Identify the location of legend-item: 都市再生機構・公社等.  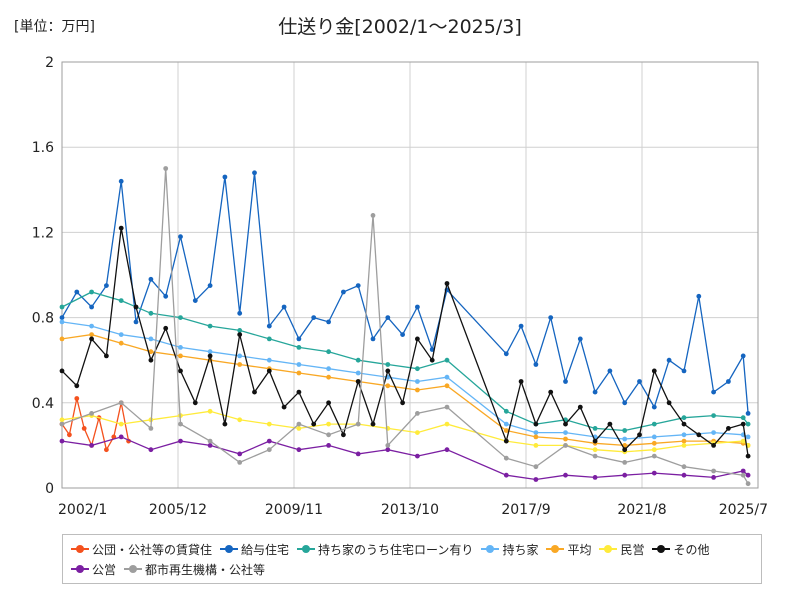
(194, 569).